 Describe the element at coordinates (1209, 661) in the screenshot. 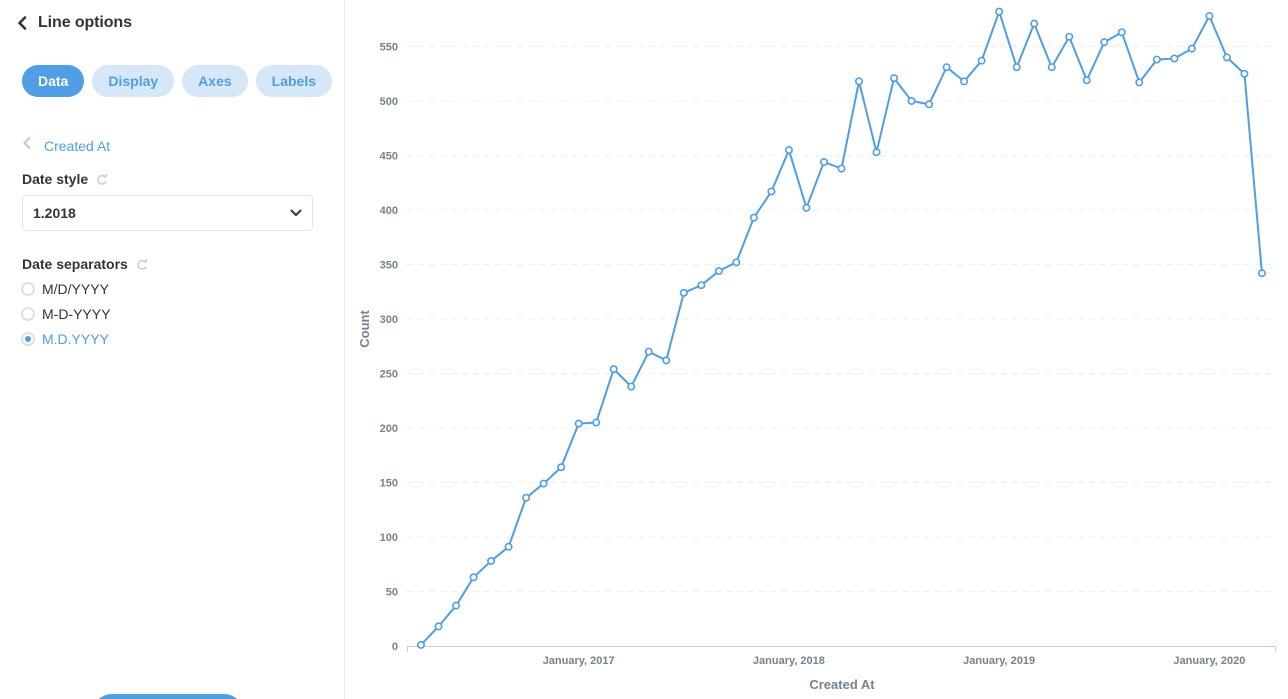

I see `x-tick-label: January, 2020` at that location.